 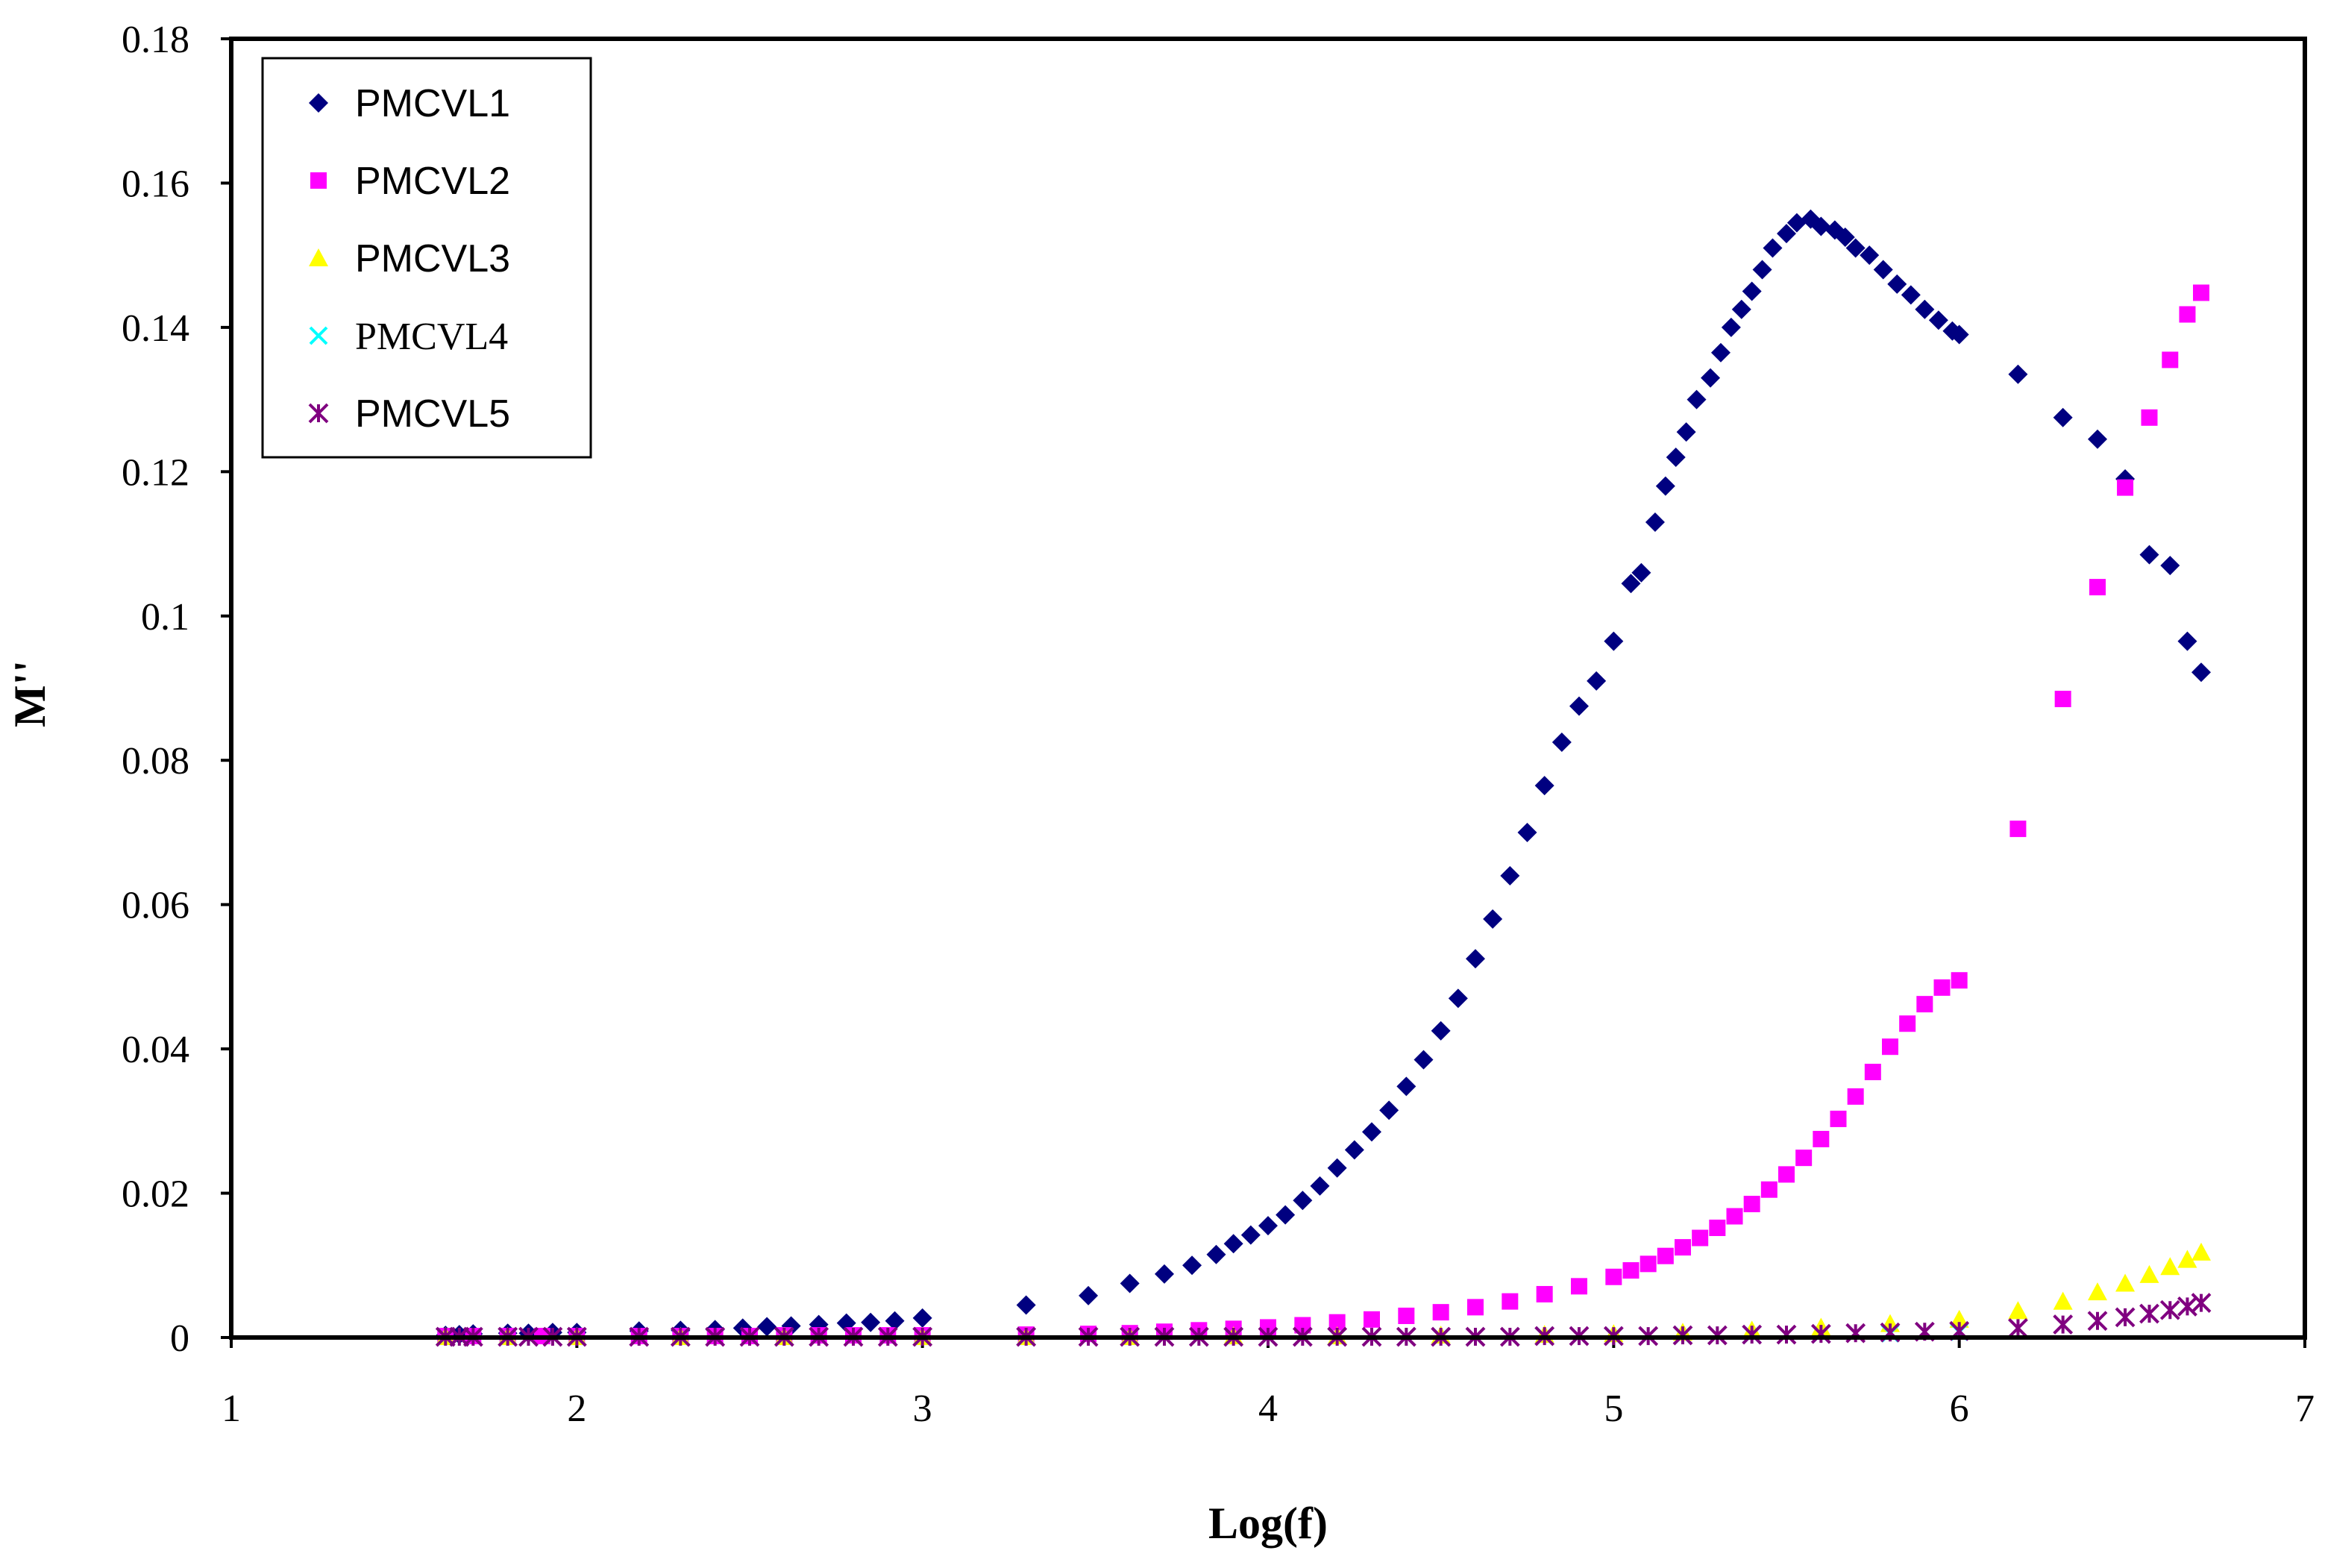 What do you see at coordinates (1960, 1408) in the screenshot?
I see `x-tick-label: 6` at bounding box center [1960, 1408].